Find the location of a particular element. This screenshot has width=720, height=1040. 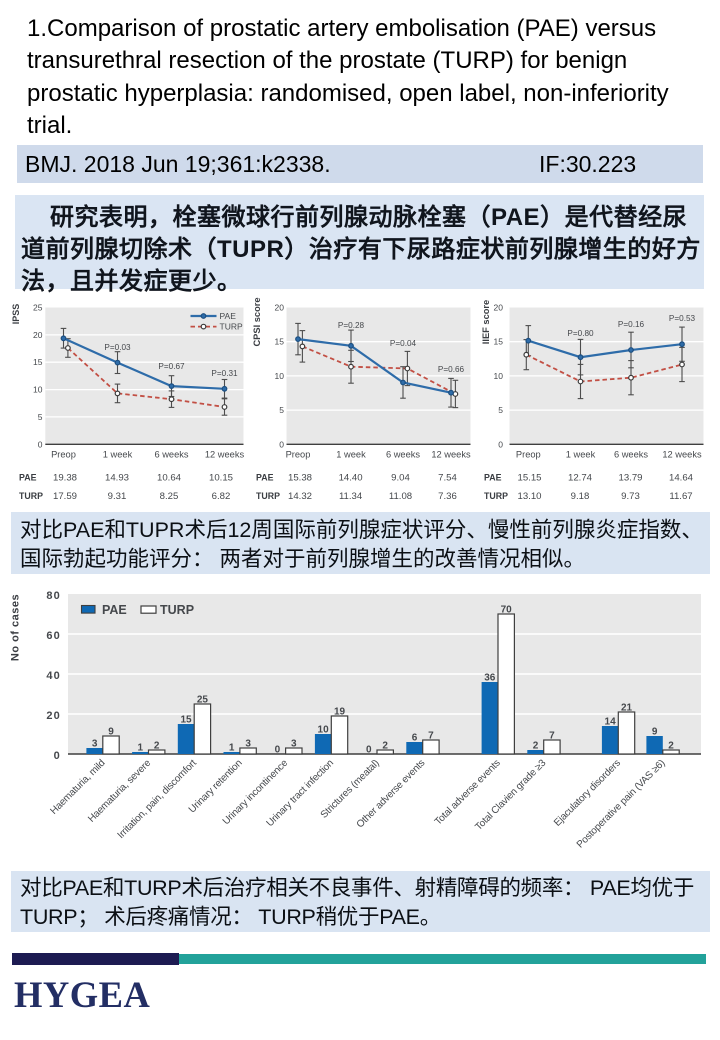

svg-text: 11.34 is located at coordinates (351, 496).